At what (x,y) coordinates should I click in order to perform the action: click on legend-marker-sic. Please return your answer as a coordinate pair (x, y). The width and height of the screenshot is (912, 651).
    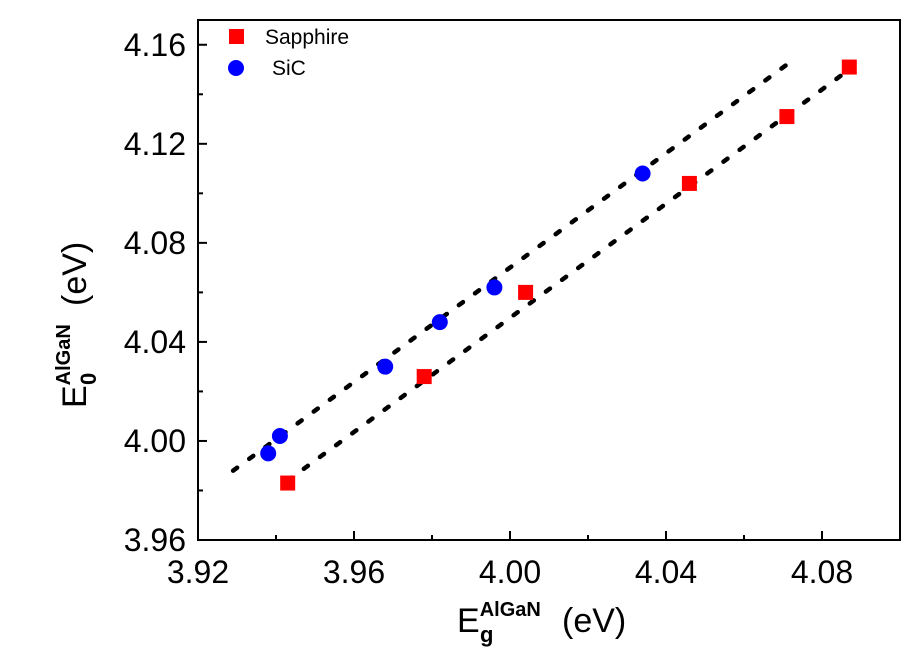
    Looking at the image, I should click on (236, 68).